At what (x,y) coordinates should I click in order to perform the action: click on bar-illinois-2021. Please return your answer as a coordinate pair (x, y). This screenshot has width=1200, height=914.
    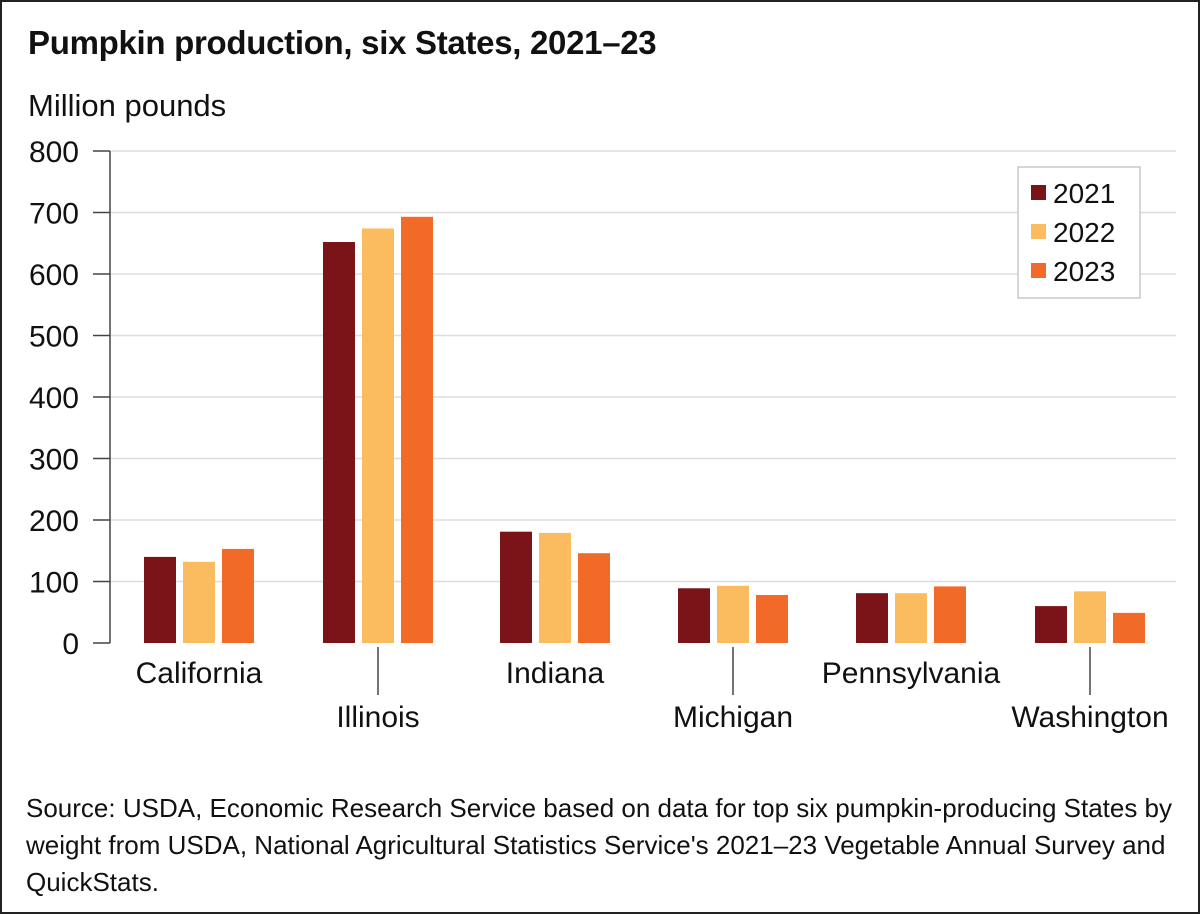
    Looking at the image, I should click on (339, 442).